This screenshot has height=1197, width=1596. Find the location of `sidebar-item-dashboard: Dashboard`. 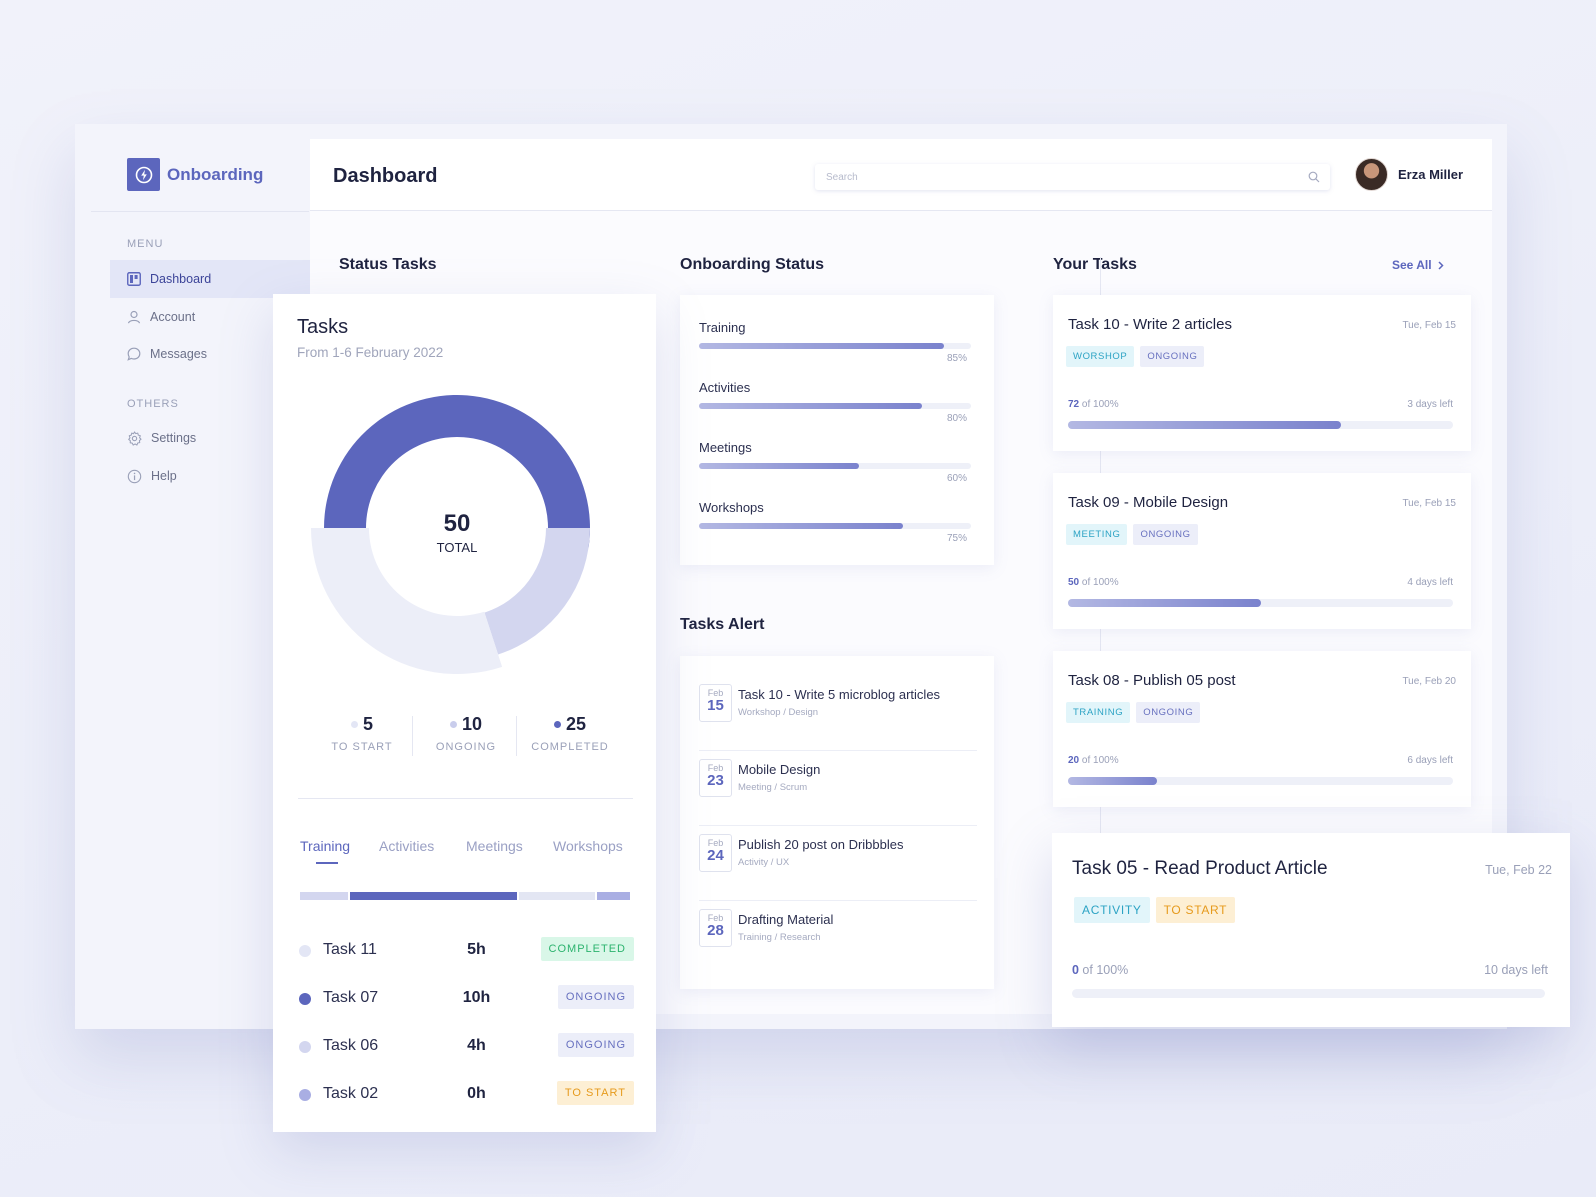

sidebar-item-dashboard: Dashboard is located at coordinates (210, 279).